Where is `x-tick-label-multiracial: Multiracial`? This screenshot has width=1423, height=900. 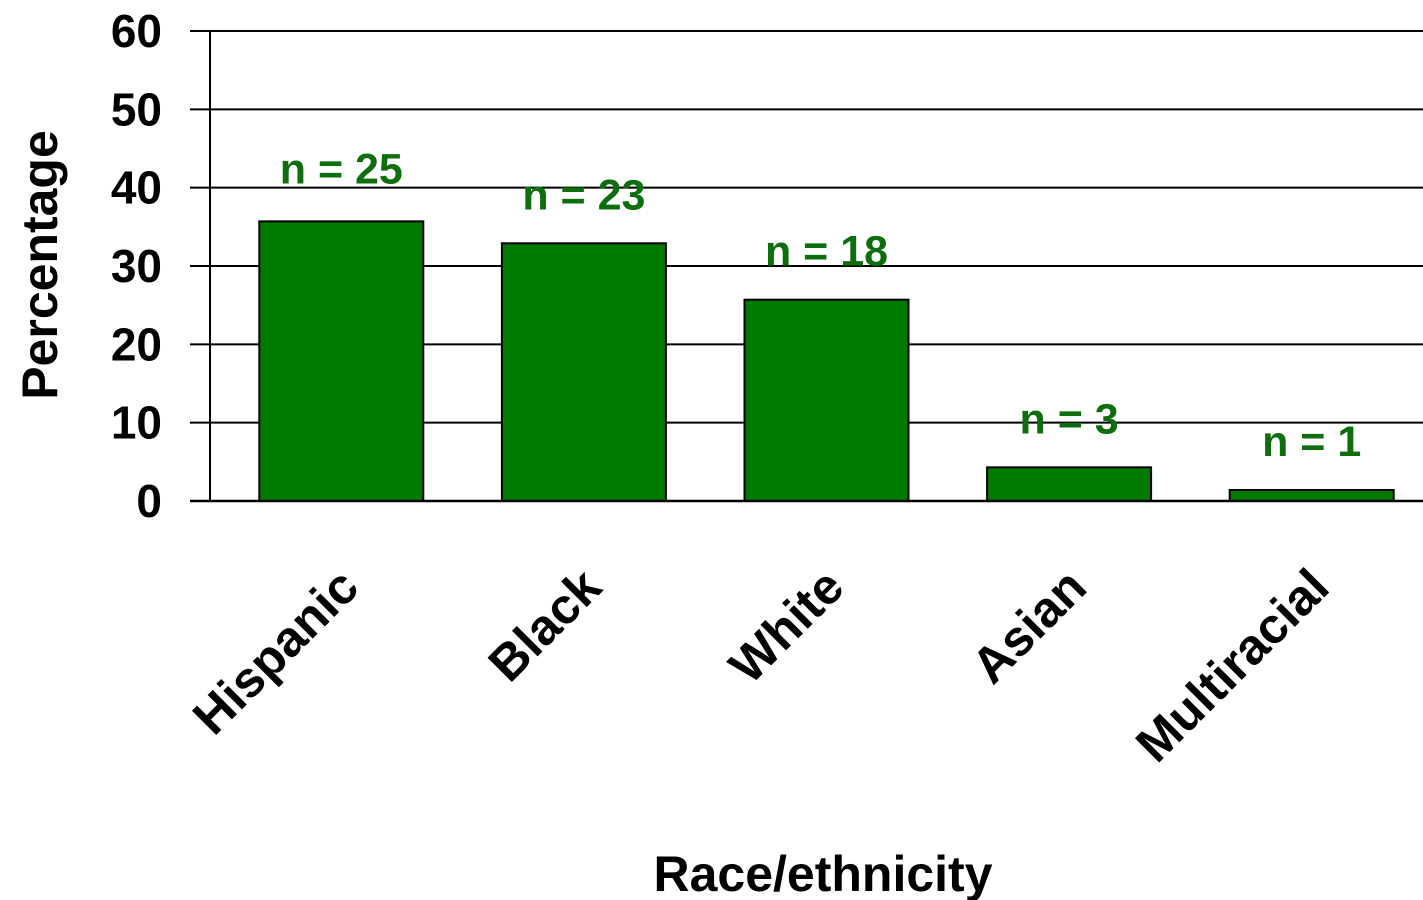 x-tick-label-multiracial: Multiracial is located at coordinates (1232, 665).